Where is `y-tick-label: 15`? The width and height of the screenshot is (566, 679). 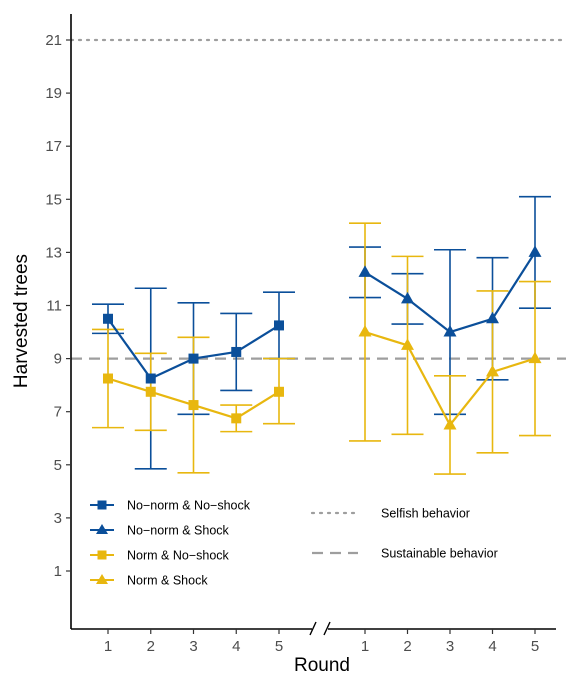 y-tick-label: 15 is located at coordinates (53, 199).